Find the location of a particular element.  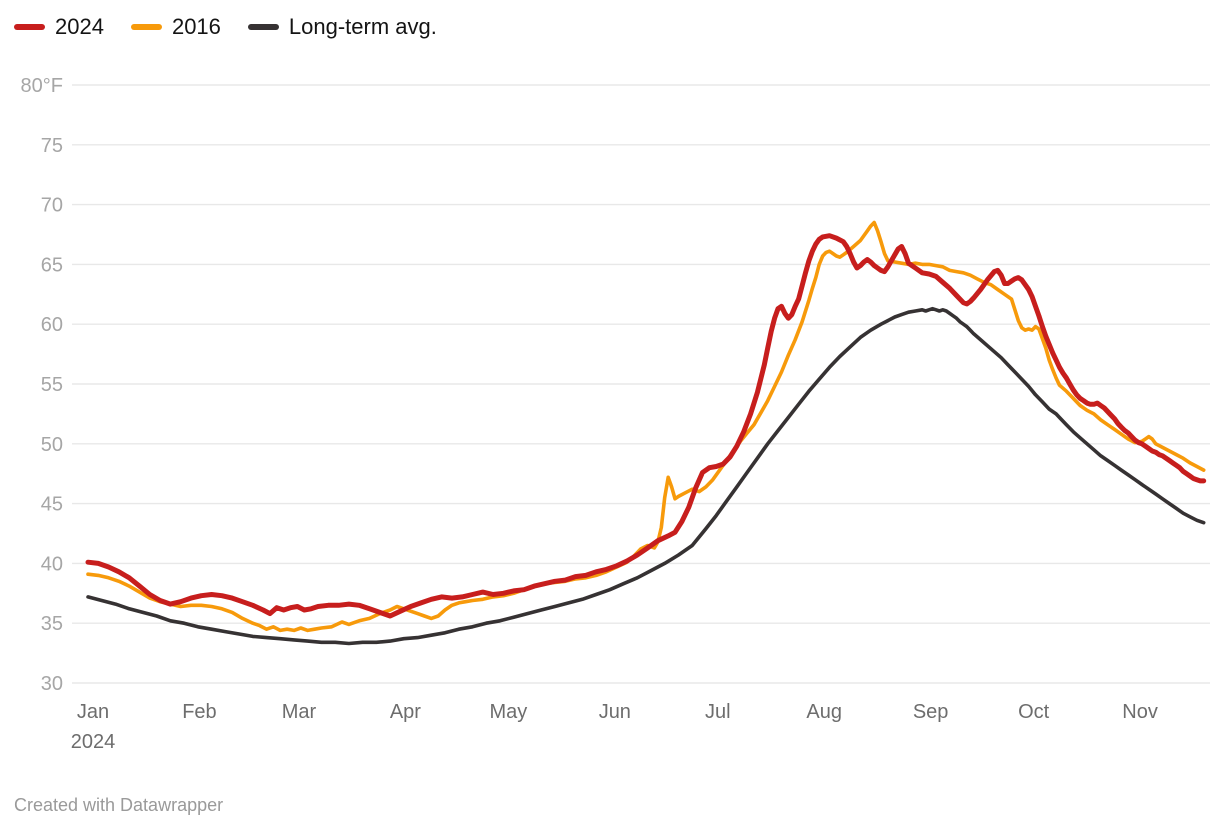

legend-item: 2024 is located at coordinates (59, 27).